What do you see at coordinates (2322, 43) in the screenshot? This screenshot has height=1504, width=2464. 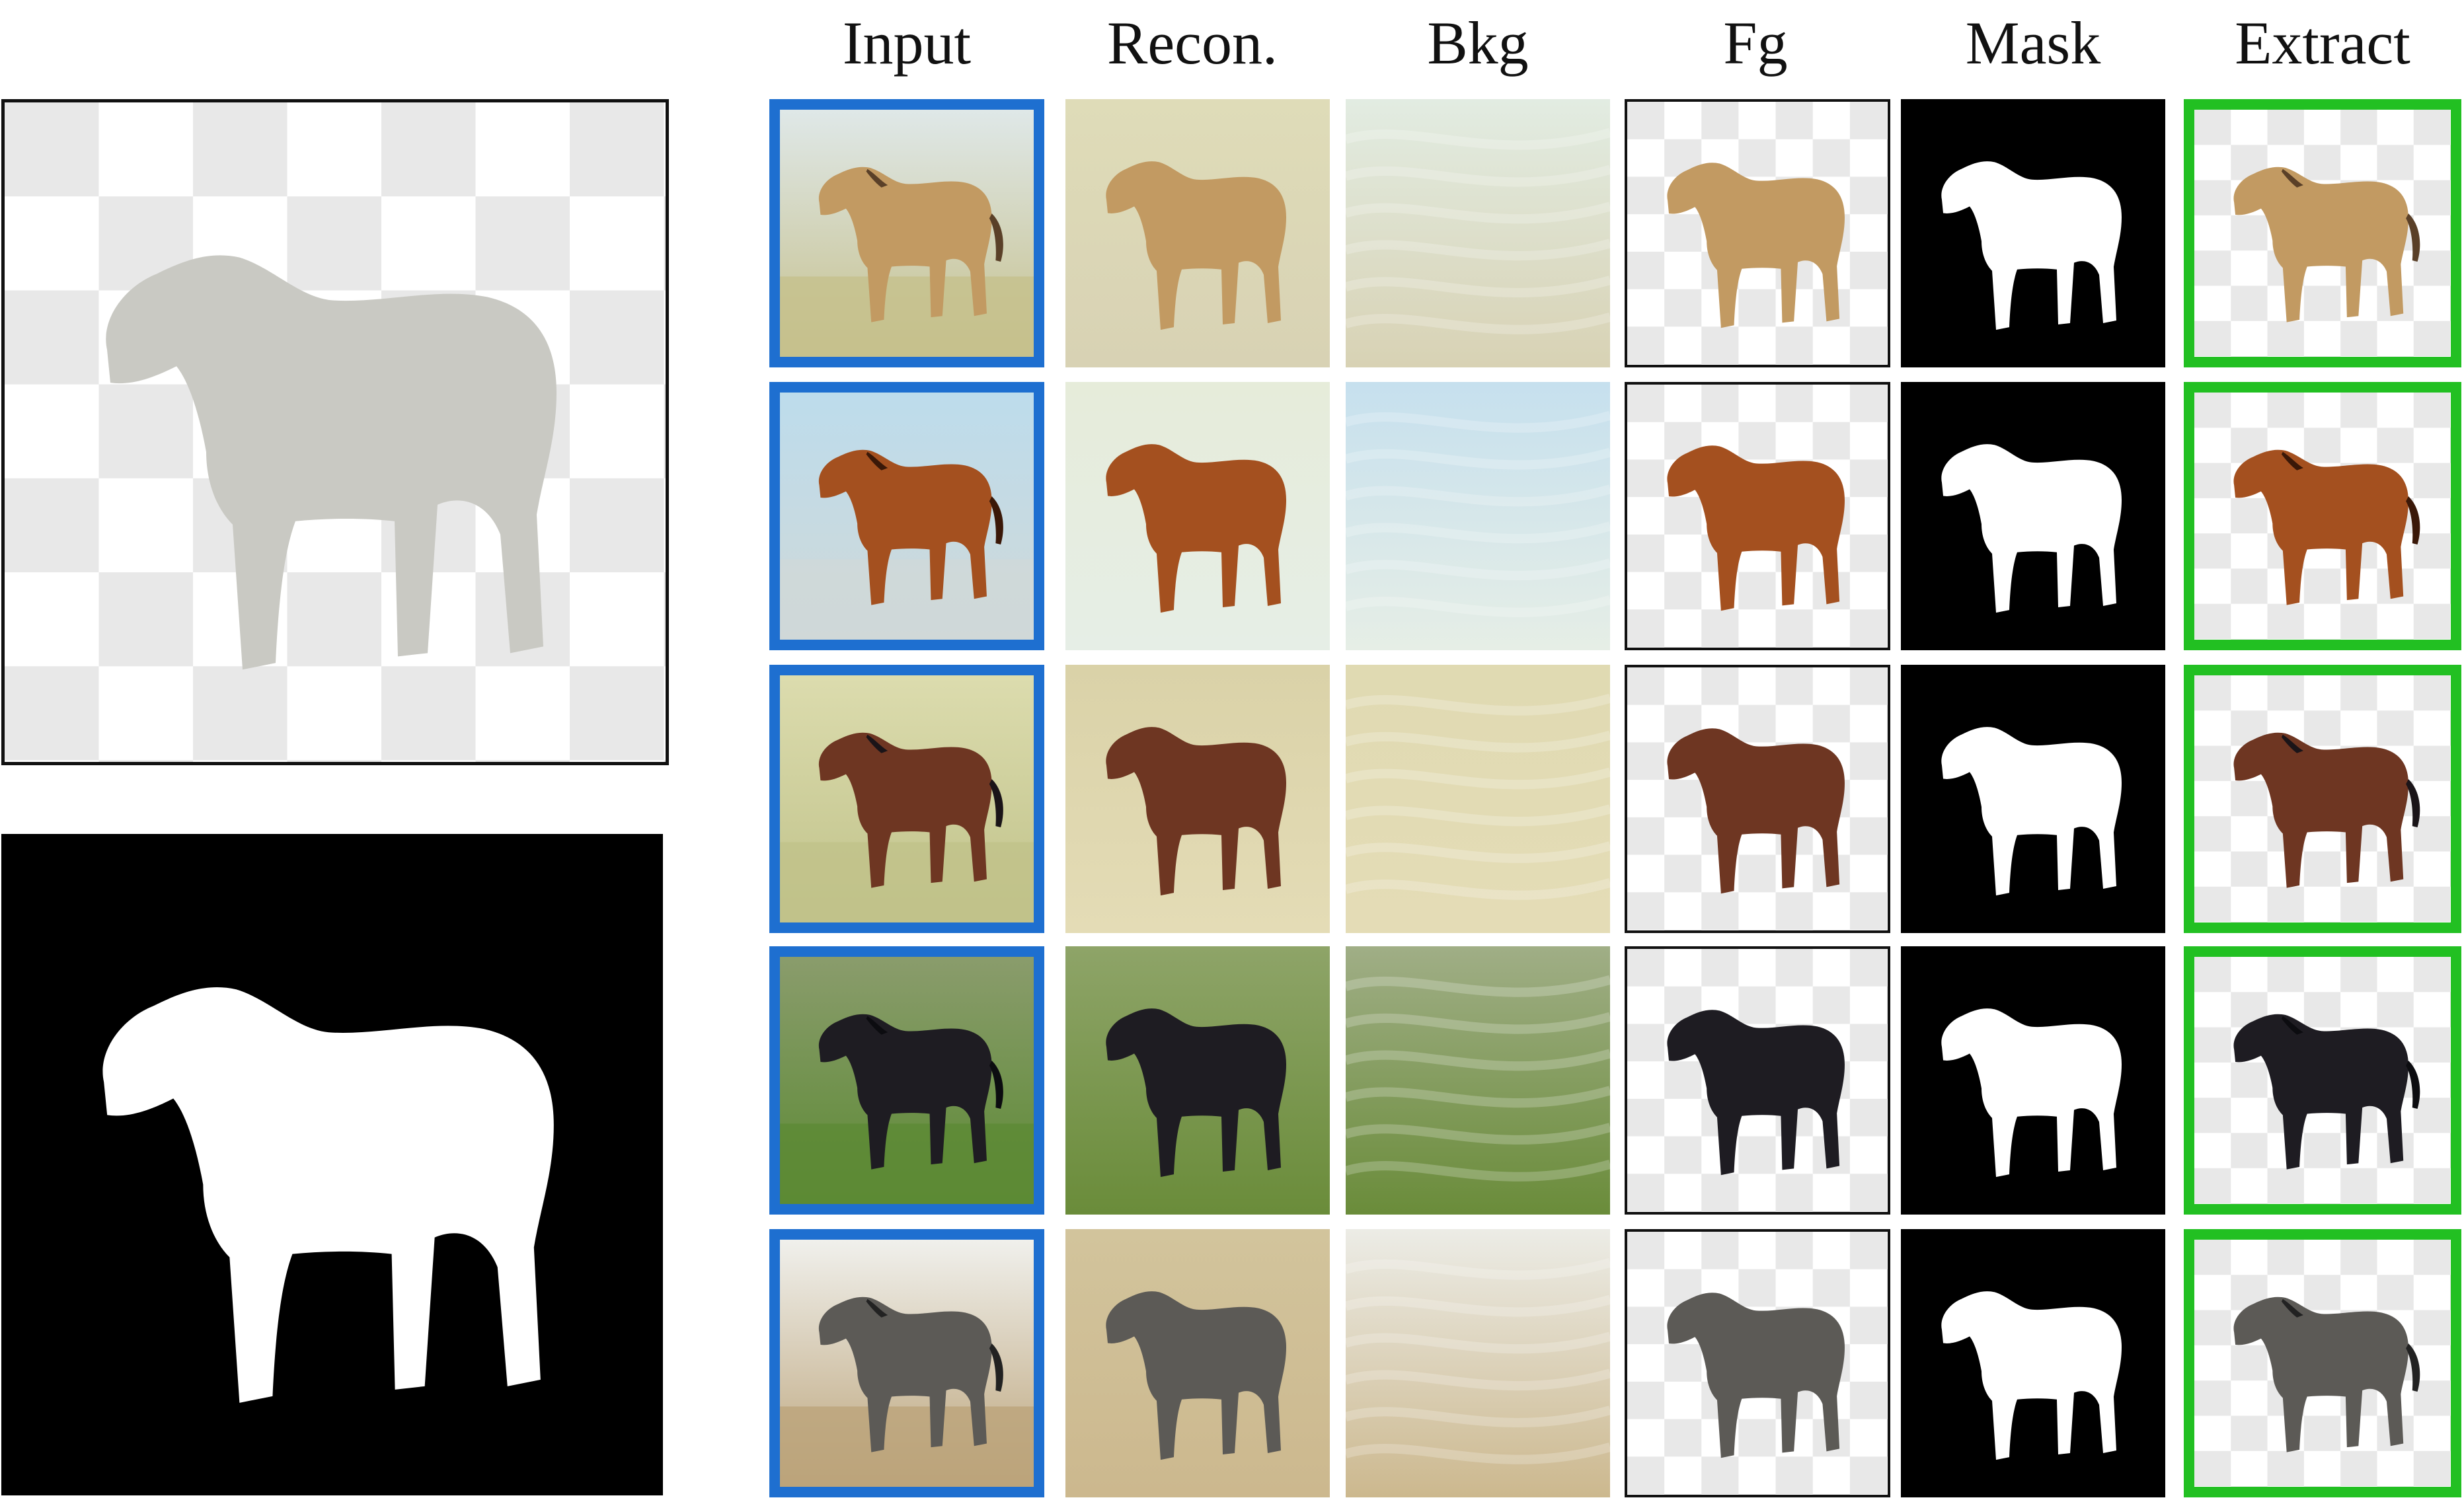 I see `column-header-extract: Extract` at bounding box center [2322, 43].